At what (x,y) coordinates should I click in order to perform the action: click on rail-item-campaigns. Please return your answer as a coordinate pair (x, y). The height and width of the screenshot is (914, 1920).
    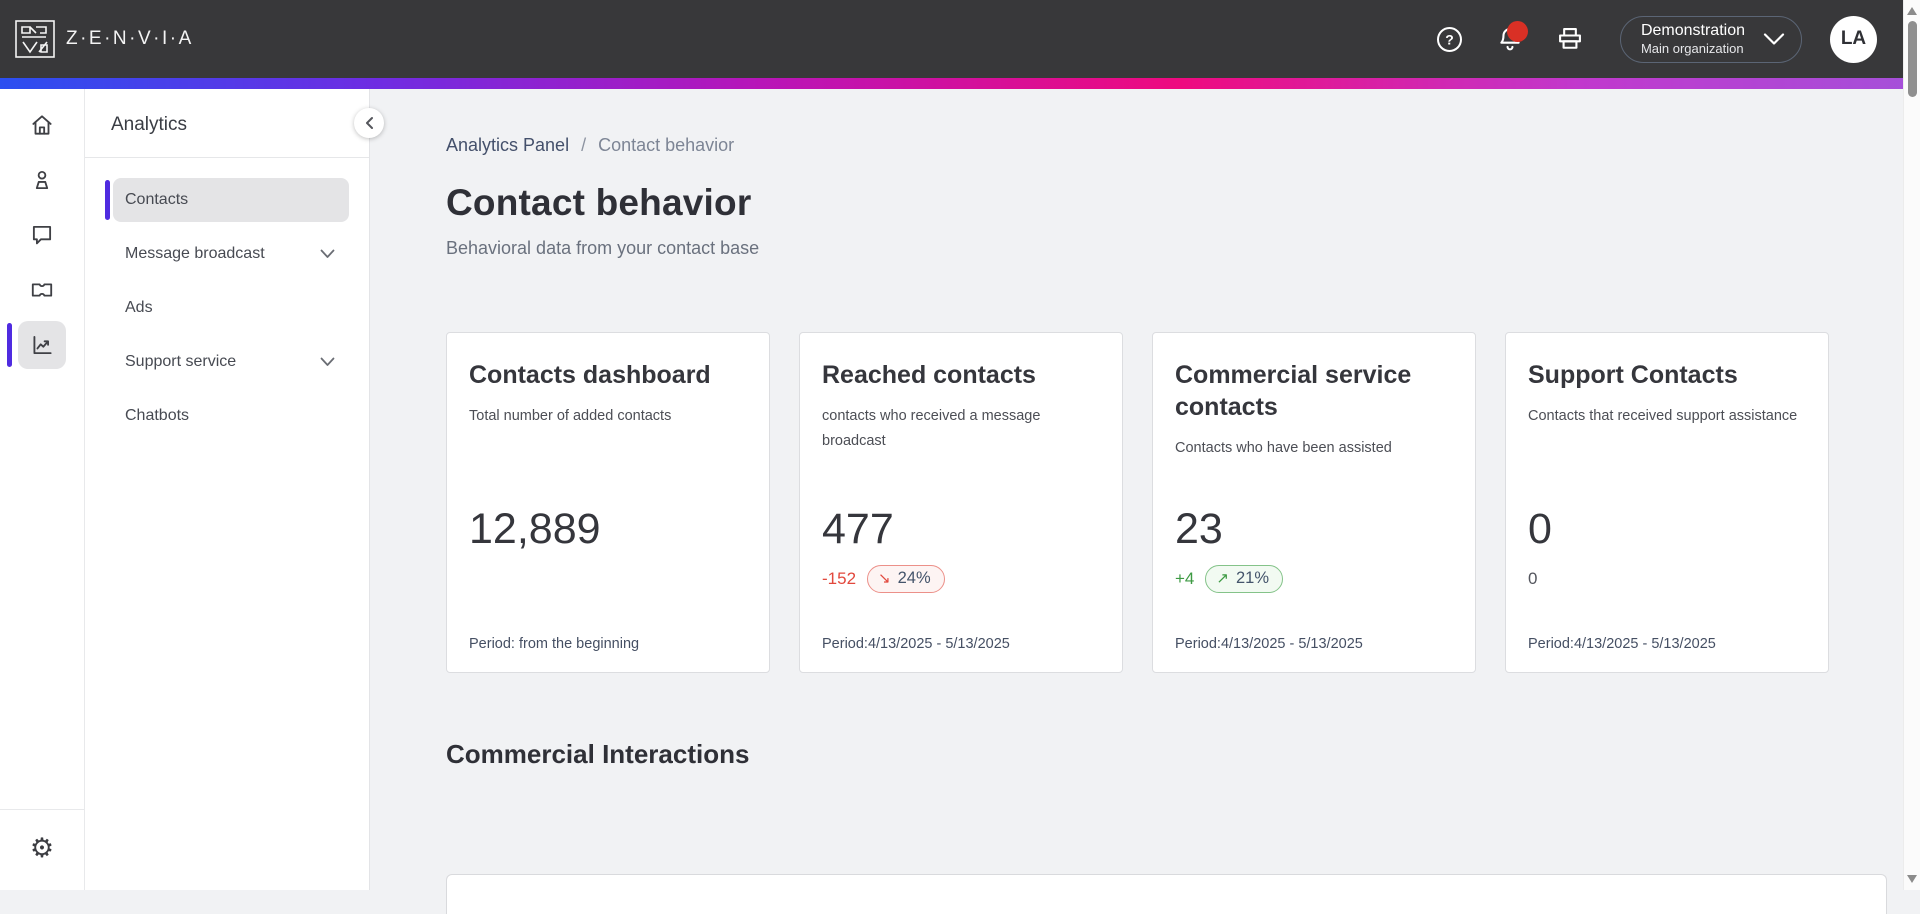
    Looking at the image, I should click on (42, 290).